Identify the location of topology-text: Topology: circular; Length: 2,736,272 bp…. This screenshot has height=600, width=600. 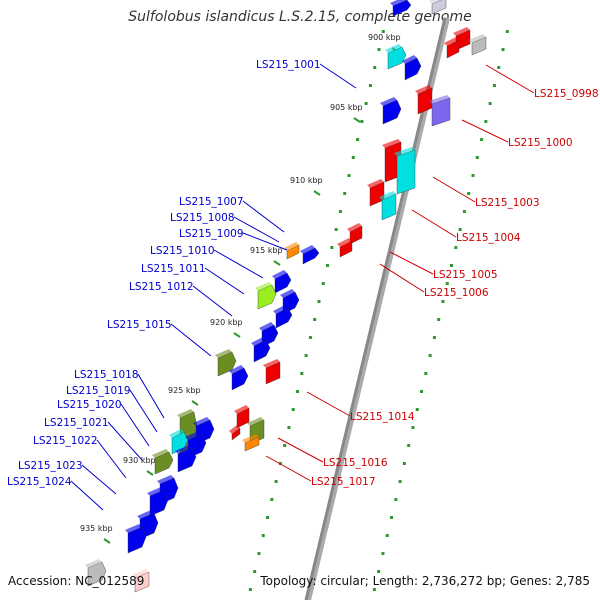
(425, 581).